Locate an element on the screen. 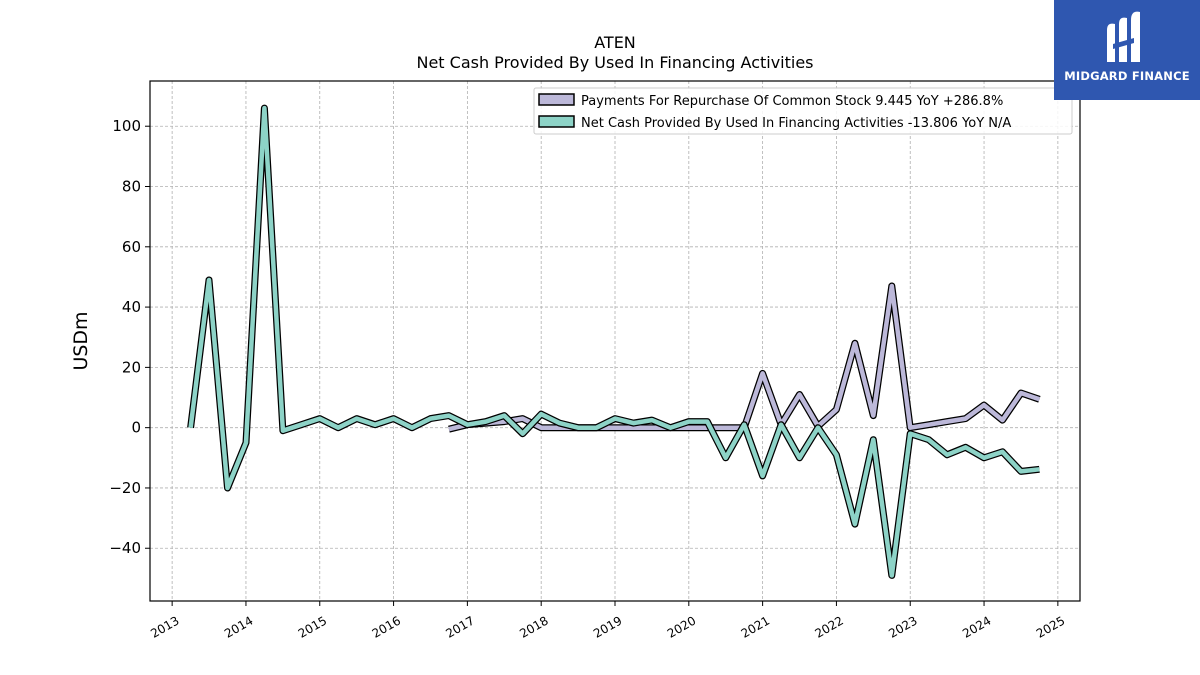 The image size is (1200, 675). y-axis-label: USDm is located at coordinates (81, 340).